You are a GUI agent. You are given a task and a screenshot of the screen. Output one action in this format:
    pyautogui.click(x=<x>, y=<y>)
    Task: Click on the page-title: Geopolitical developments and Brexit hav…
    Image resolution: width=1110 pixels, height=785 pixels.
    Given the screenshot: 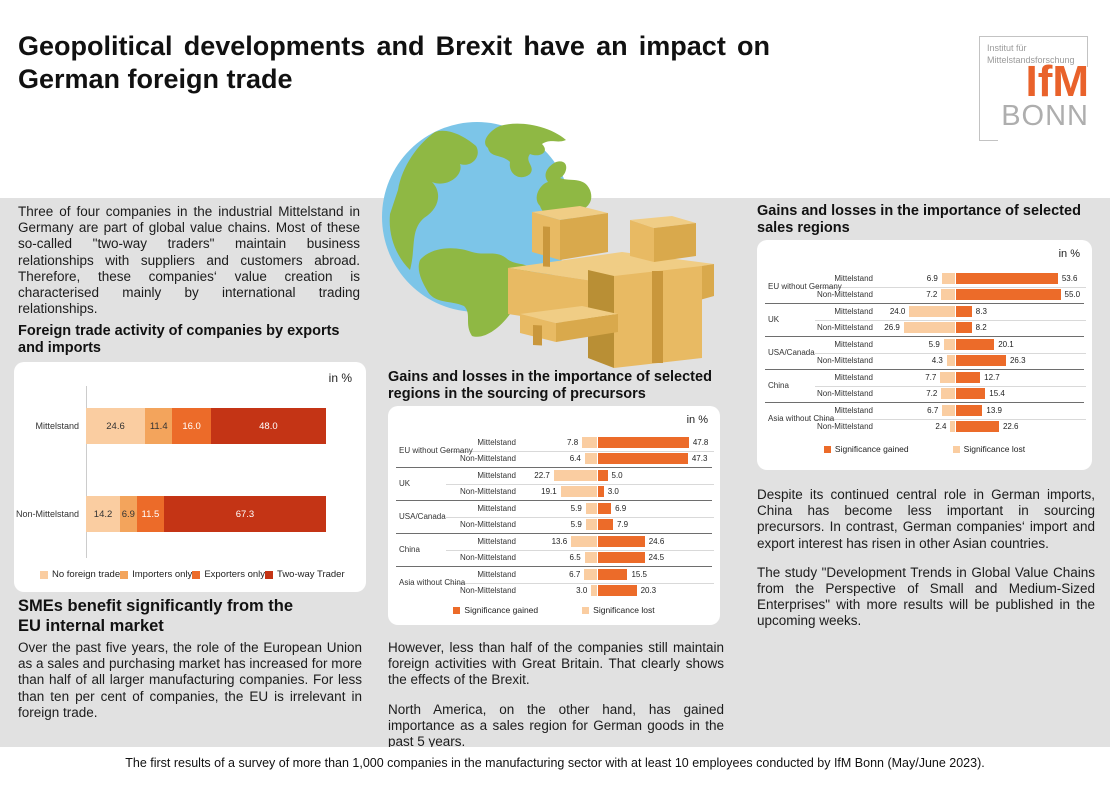 What is the action you would take?
    pyautogui.click(x=394, y=63)
    